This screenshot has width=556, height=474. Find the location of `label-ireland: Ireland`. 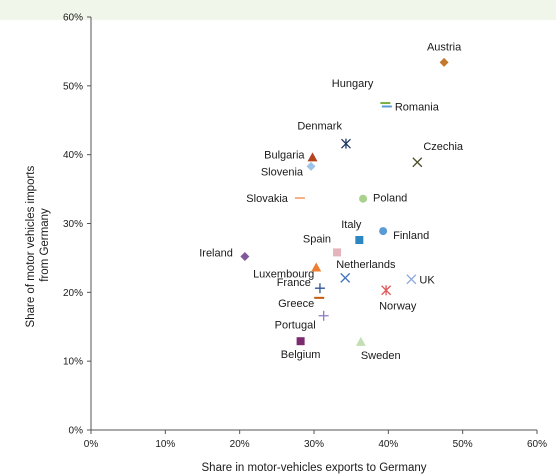

label-ireland: Ireland is located at coordinates (216, 254).